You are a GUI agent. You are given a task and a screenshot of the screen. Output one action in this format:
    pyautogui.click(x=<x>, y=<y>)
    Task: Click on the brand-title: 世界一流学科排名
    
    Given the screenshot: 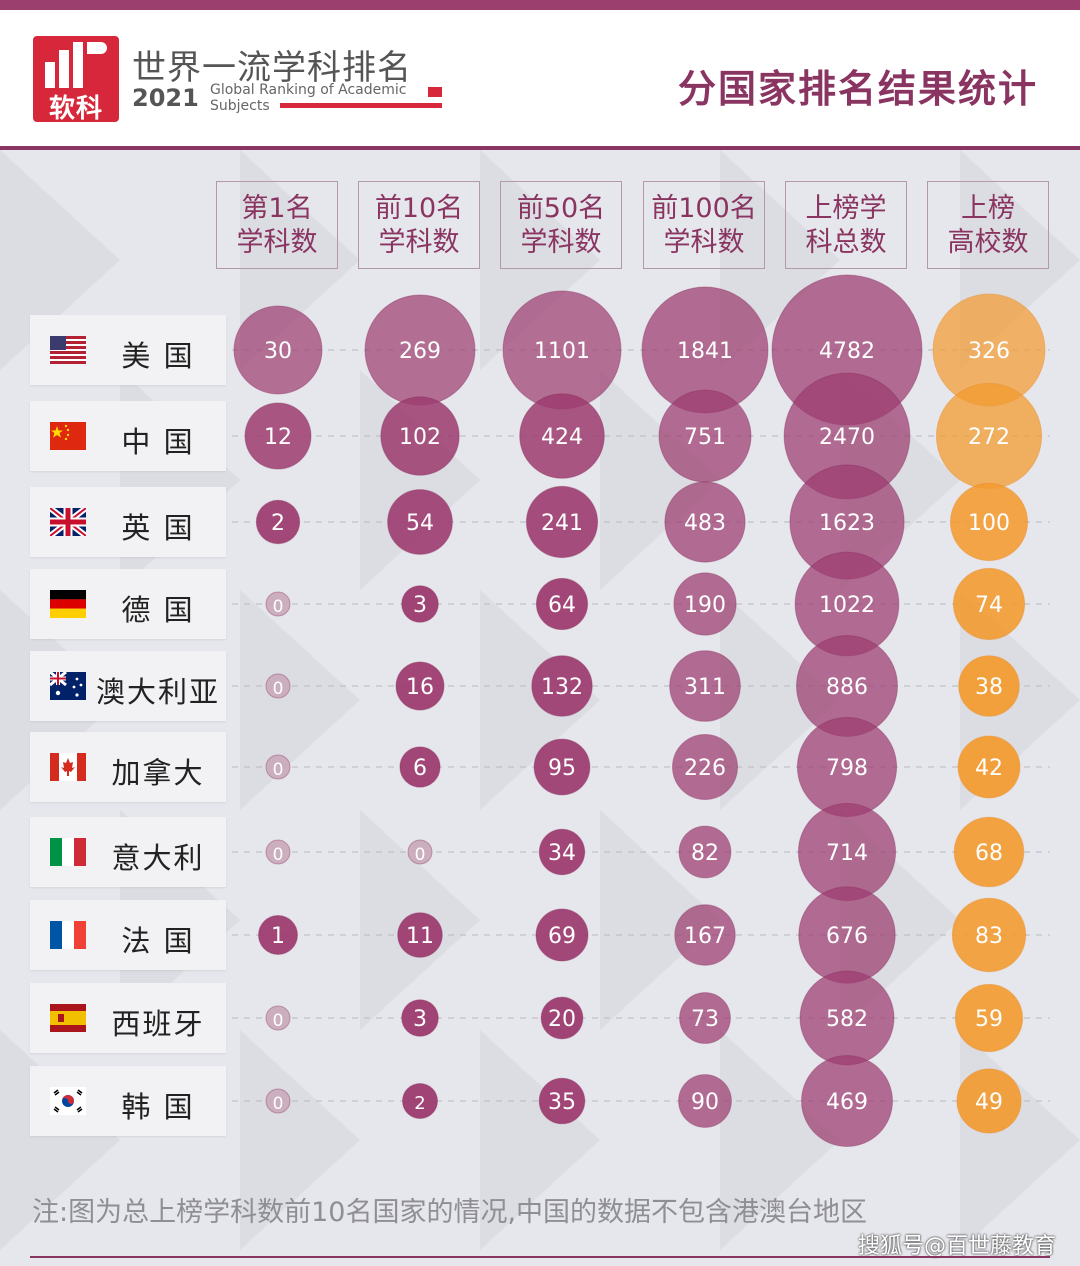 What is the action you would take?
    pyautogui.click(x=272, y=68)
    